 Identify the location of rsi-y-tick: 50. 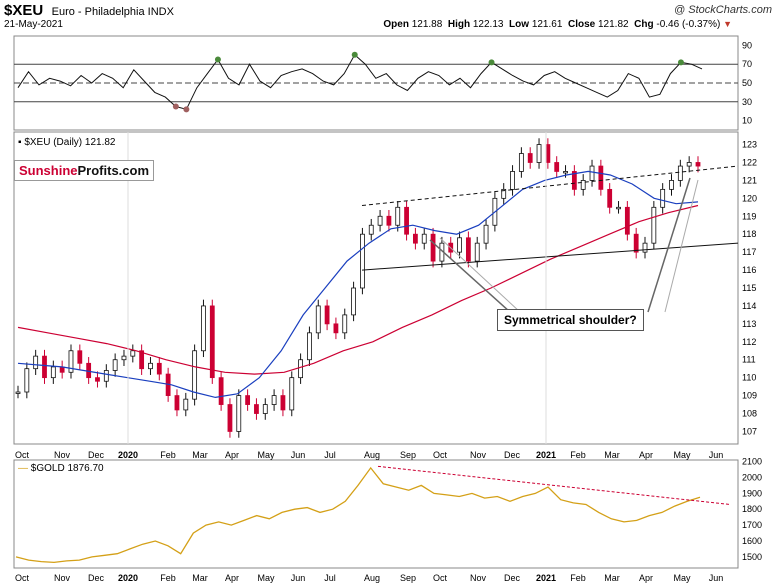
(747, 83).